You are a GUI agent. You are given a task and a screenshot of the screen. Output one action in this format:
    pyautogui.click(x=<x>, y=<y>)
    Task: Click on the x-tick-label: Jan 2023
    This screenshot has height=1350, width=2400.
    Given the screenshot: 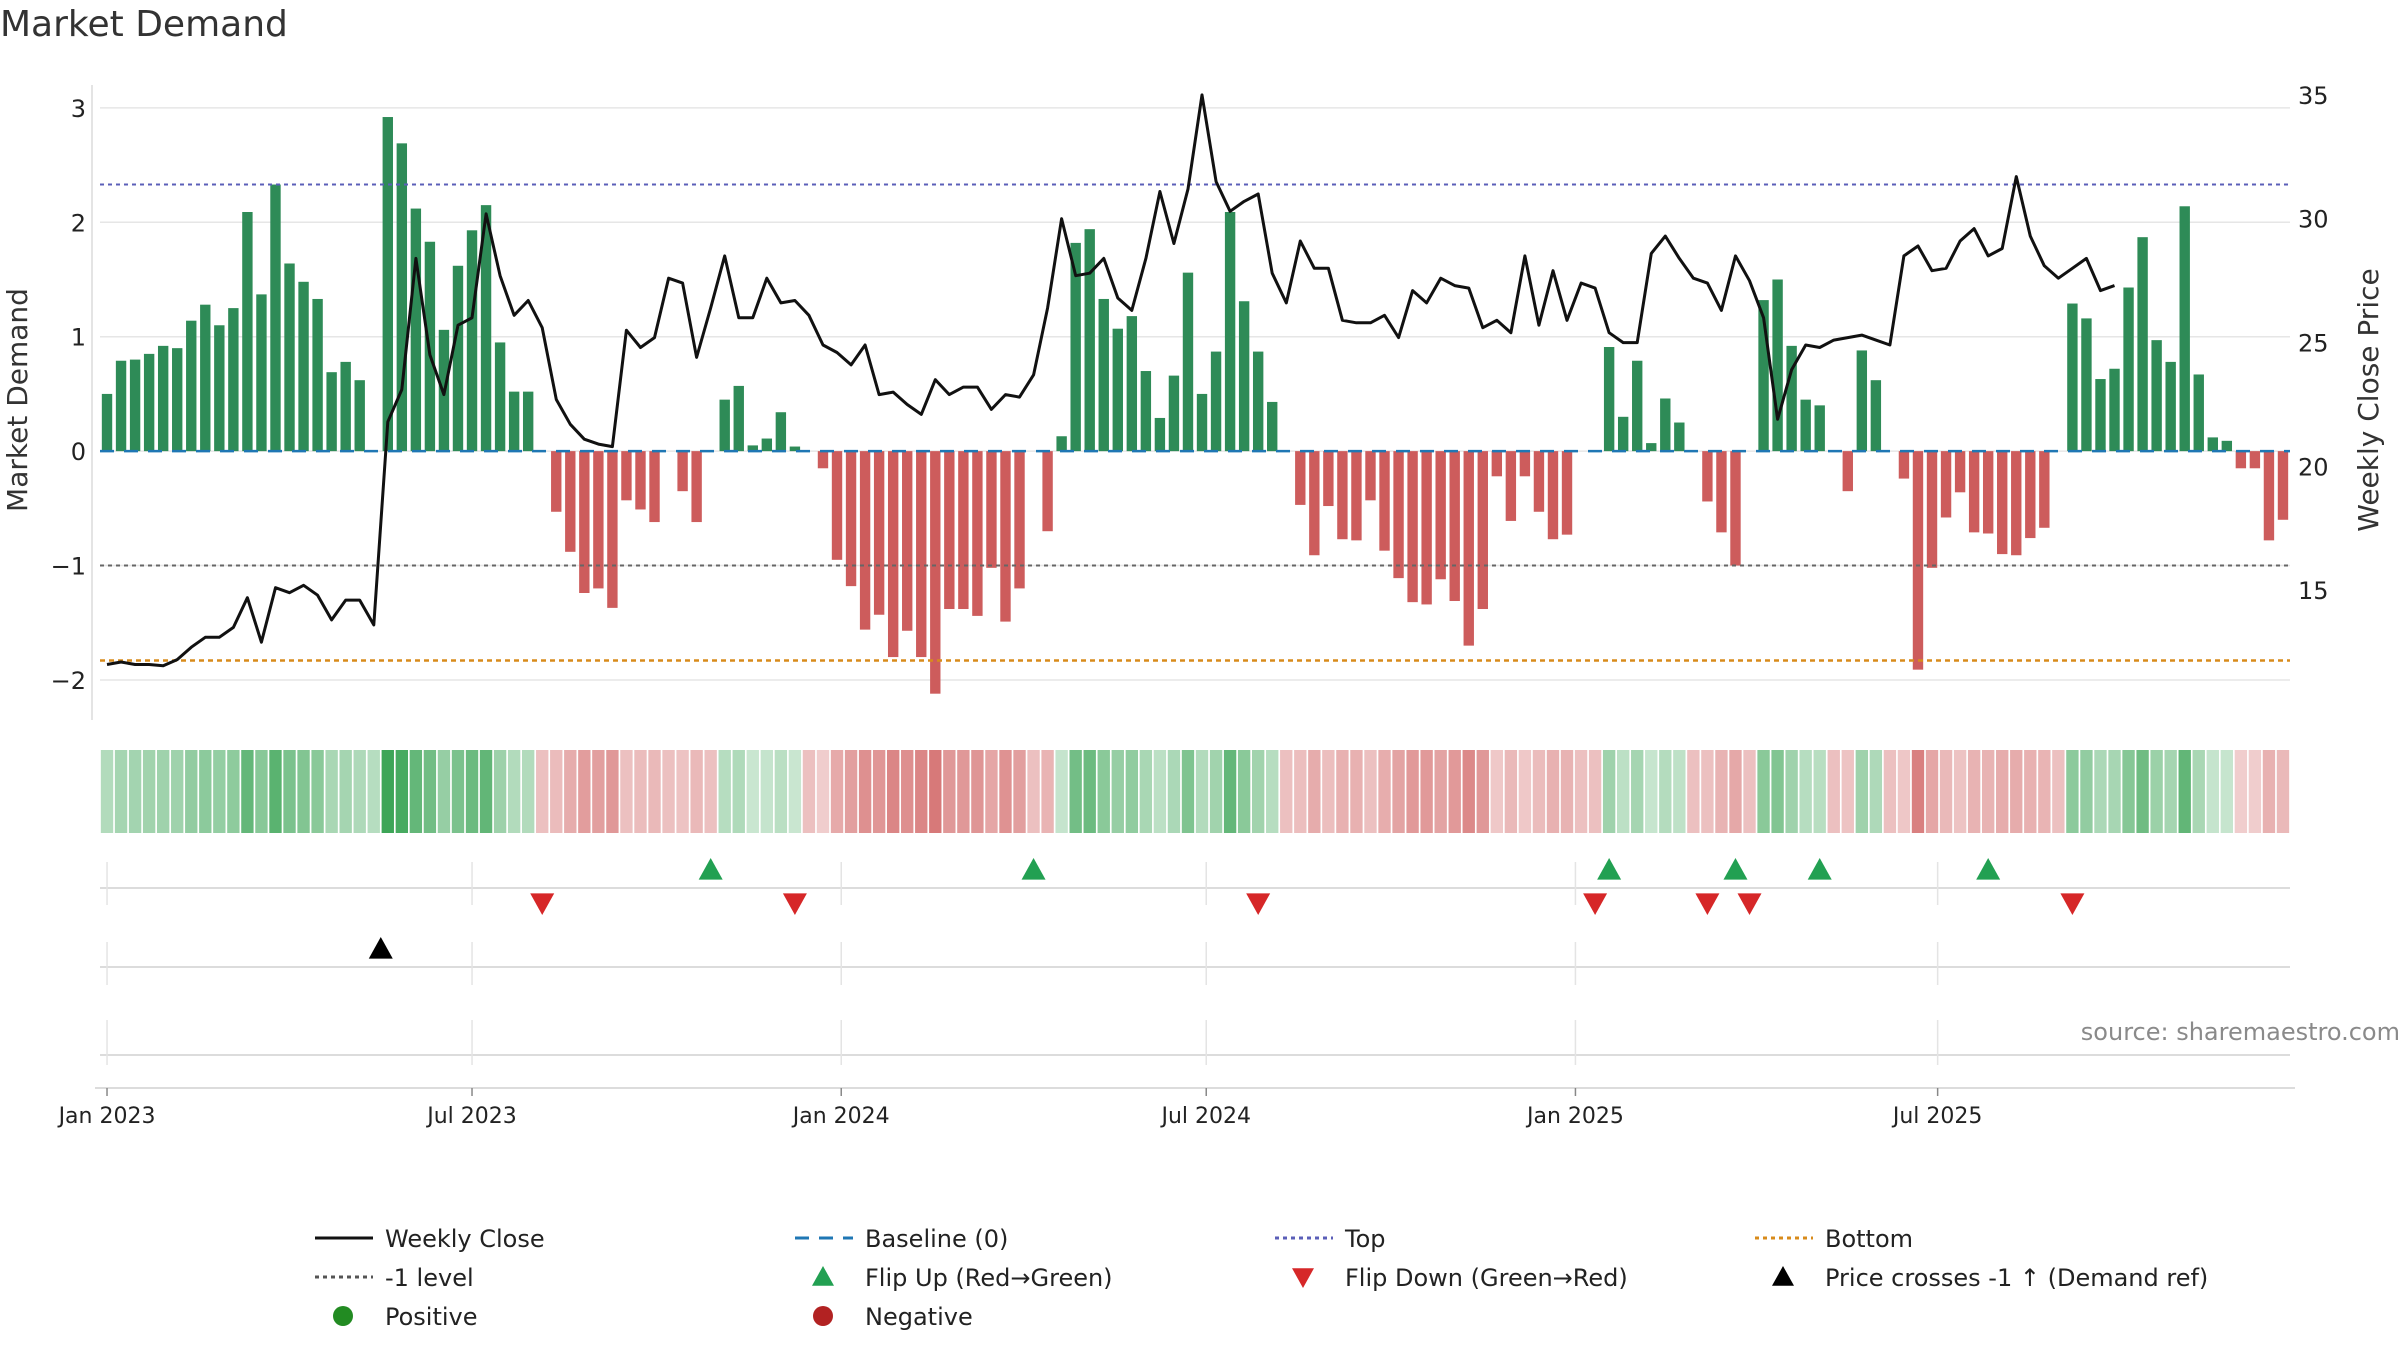 What is the action you would take?
    pyautogui.click(x=106, y=1116)
    